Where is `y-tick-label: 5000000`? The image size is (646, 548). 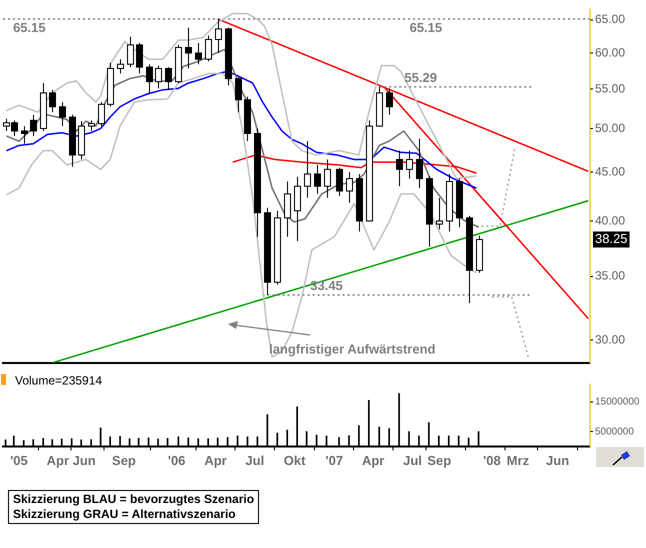 y-tick-label: 5000000 is located at coordinates (614, 432).